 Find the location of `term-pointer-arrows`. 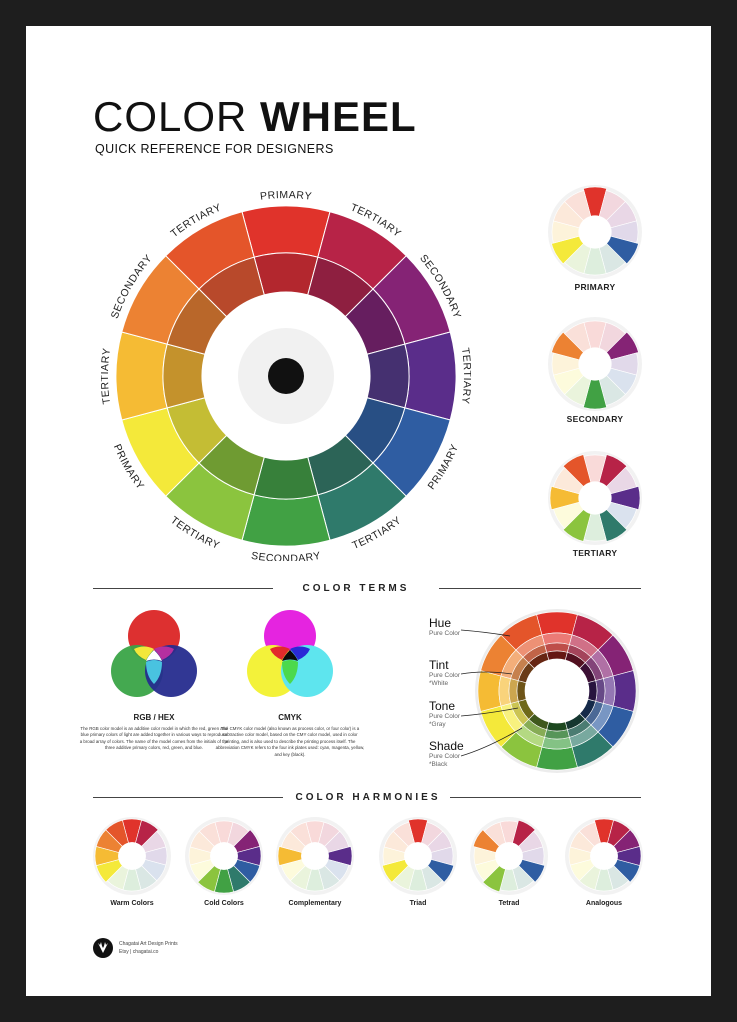

term-pointer-arrows is located at coordinates (491, 693).